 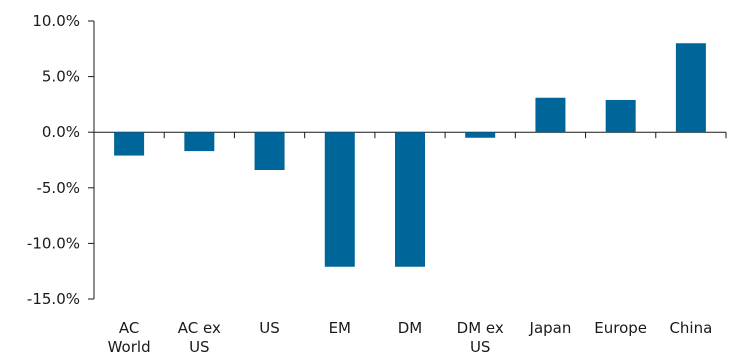 What do you see at coordinates (56, 21) in the screenshot?
I see `y-tick-label: 10.0%` at bounding box center [56, 21].